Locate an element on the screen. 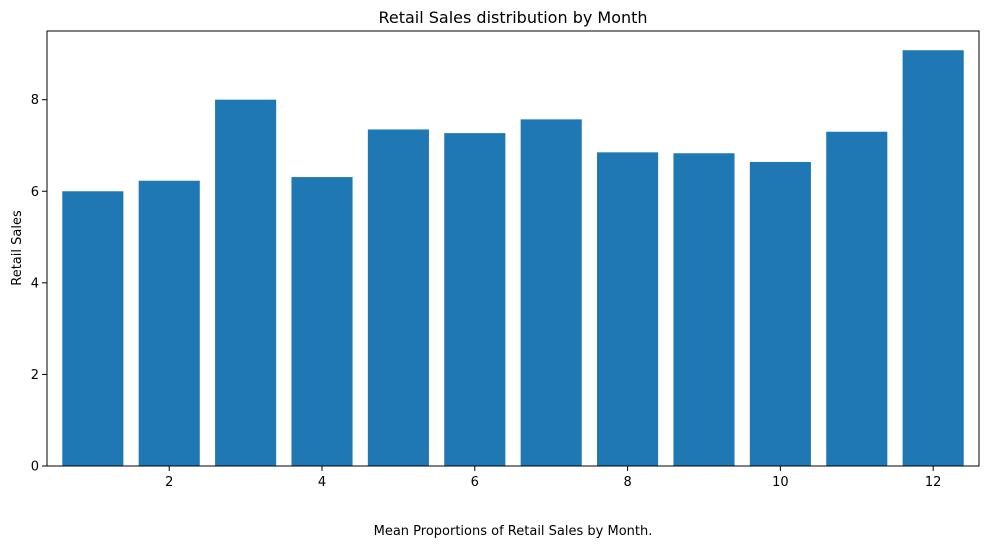  y-tick-label: 4 is located at coordinates (35, 283).